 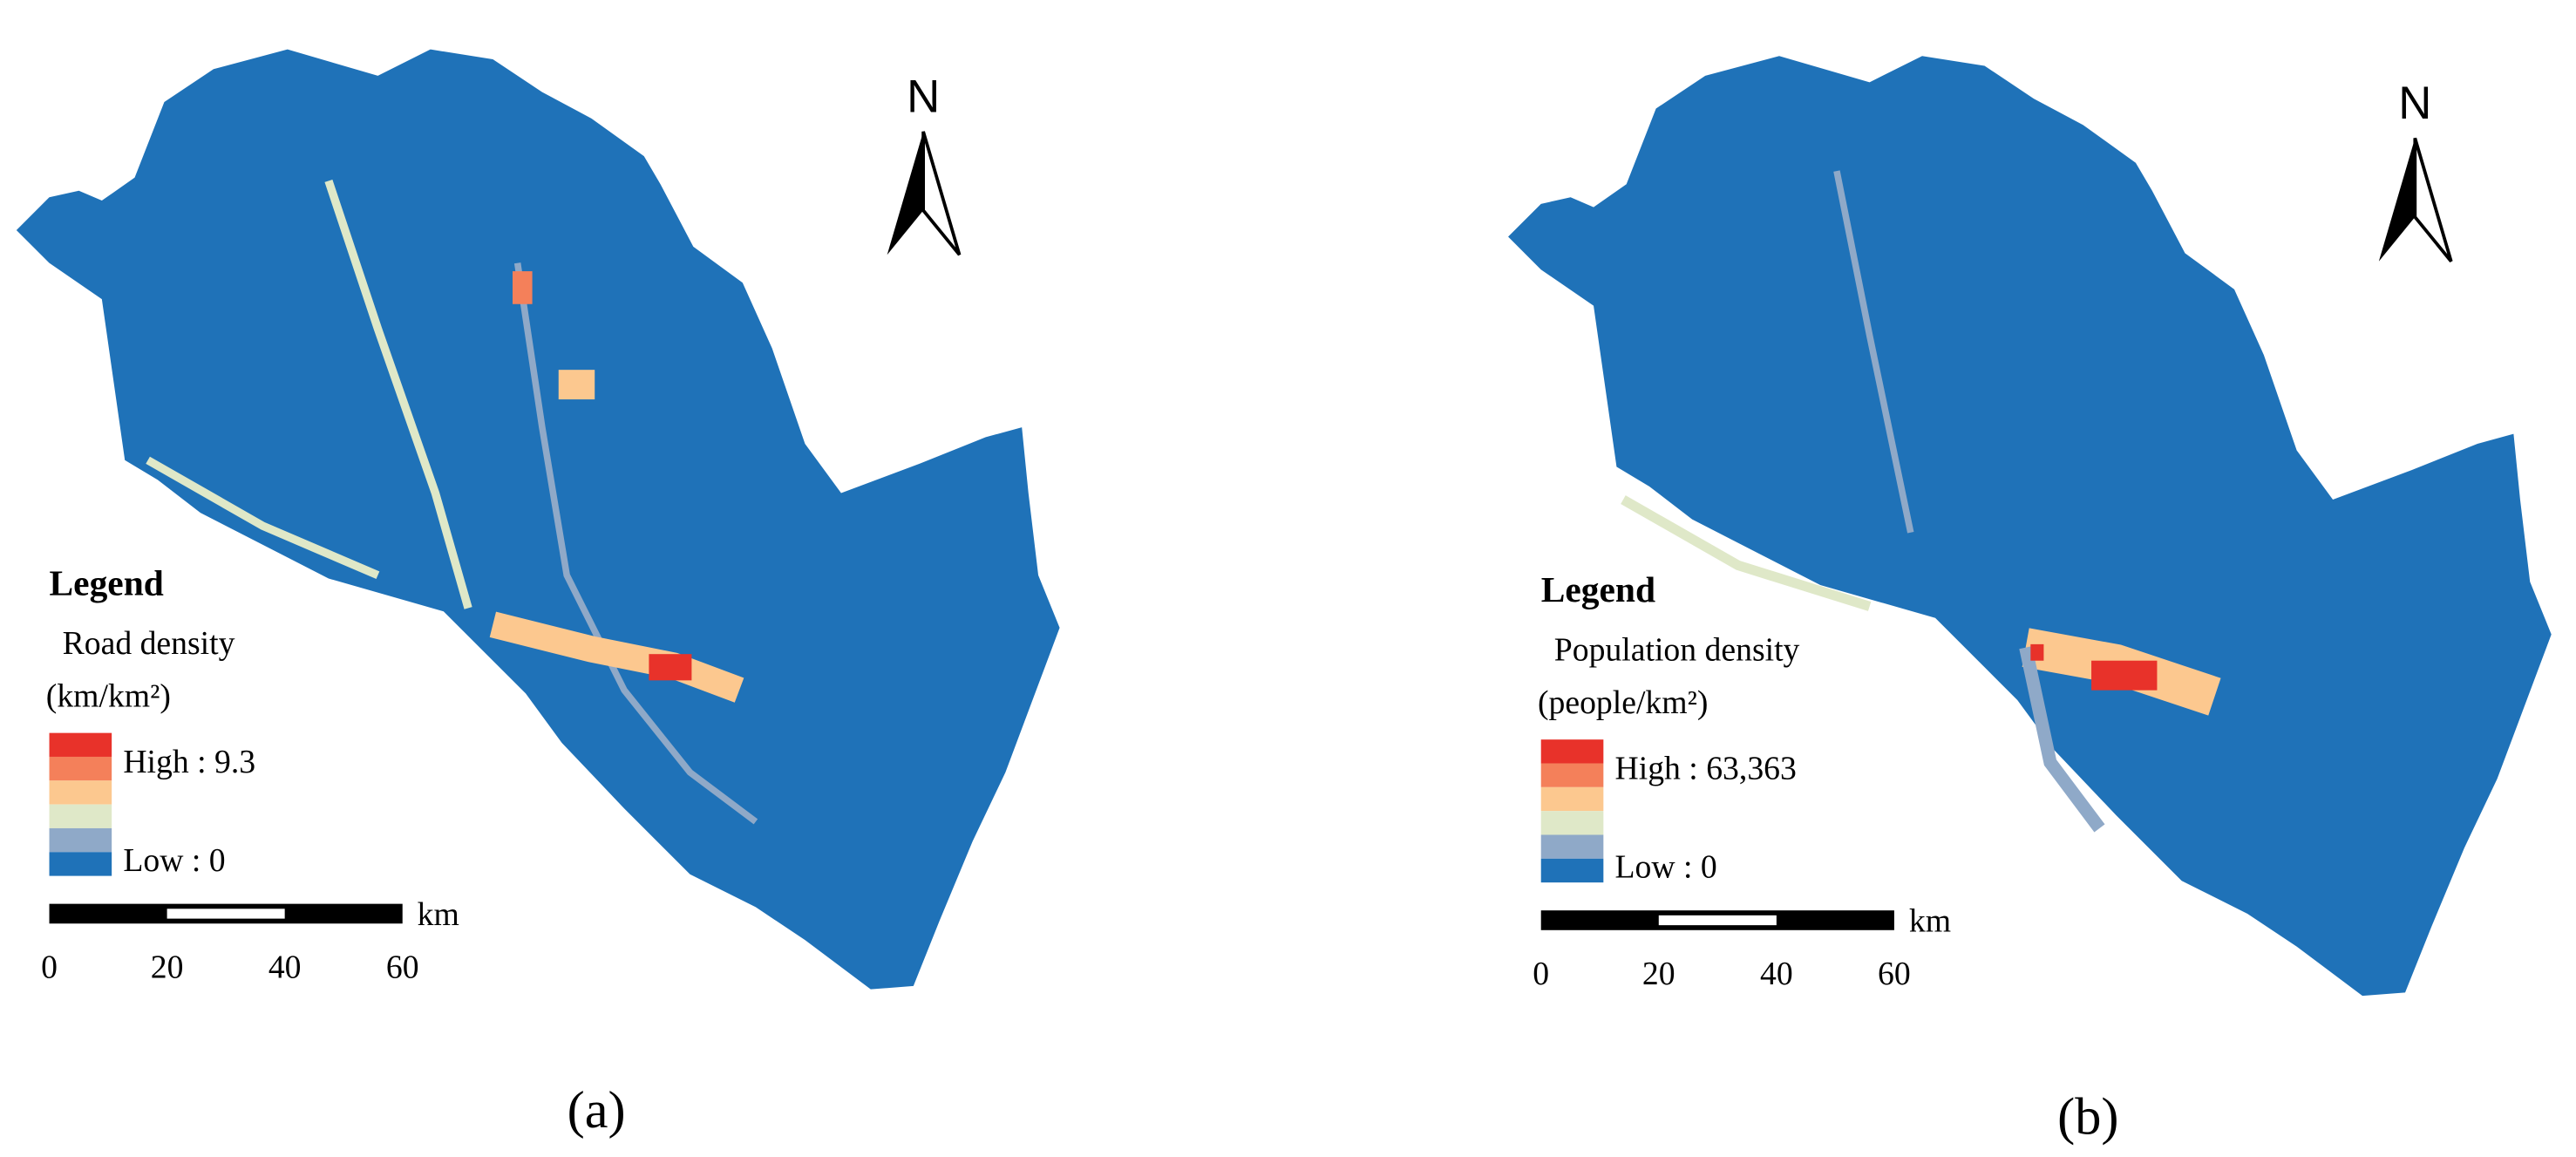 What do you see at coordinates (149, 644) in the screenshot?
I see `legend-field: Road density` at bounding box center [149, 644].